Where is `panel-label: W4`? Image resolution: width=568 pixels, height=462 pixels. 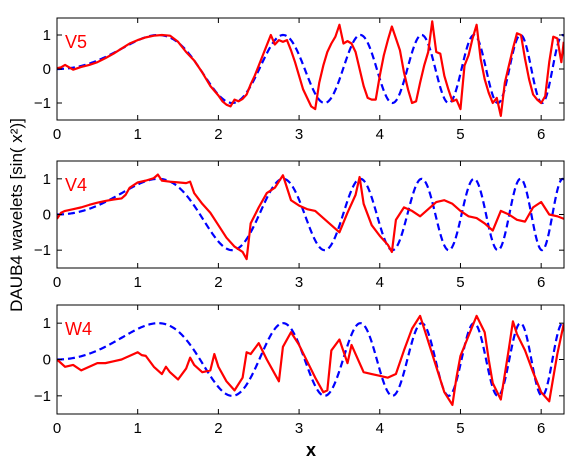 panel-label: W4 is located at coordinates (78, 329).